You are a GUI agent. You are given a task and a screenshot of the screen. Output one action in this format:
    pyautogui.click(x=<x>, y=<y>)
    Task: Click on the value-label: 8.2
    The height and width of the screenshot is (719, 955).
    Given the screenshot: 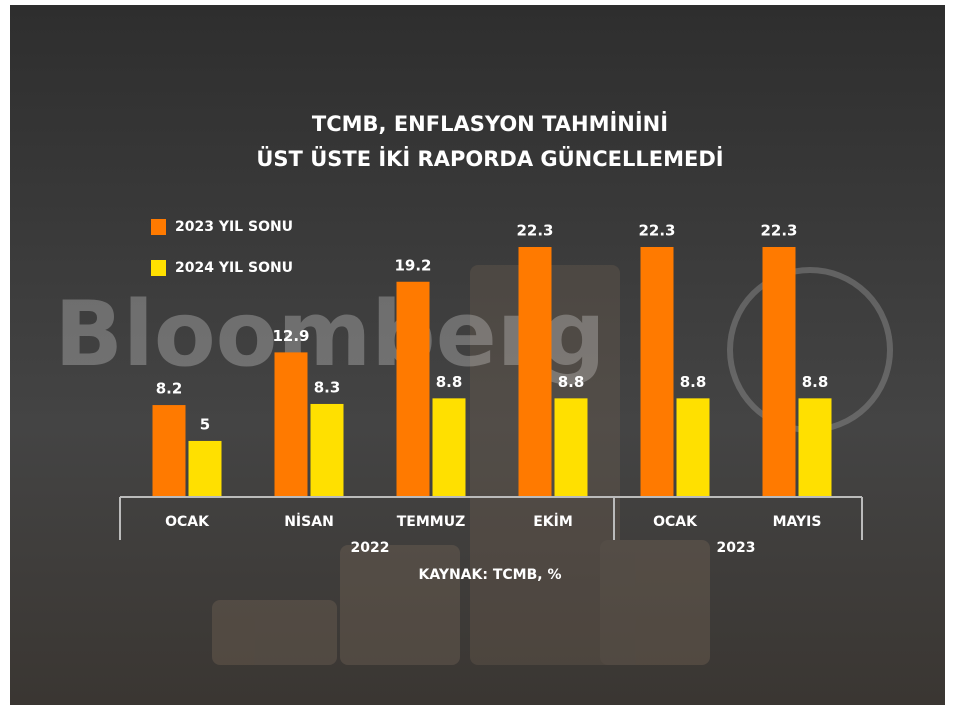 What is the action you would take?
    pyautogui.click(x=169, y=389)
    